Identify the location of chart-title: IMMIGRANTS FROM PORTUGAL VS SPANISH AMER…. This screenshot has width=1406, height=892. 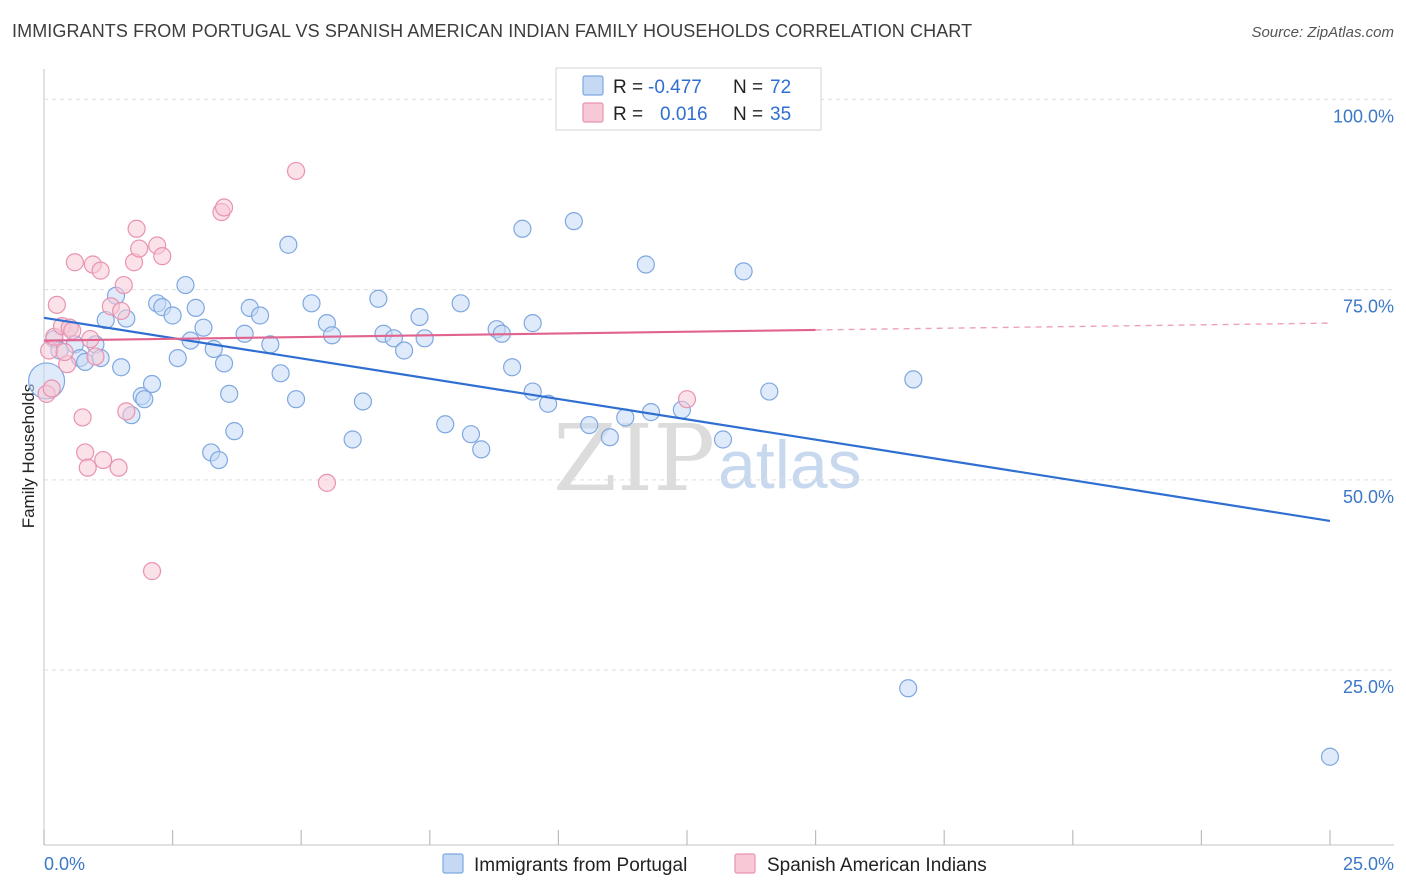
(492, 31).